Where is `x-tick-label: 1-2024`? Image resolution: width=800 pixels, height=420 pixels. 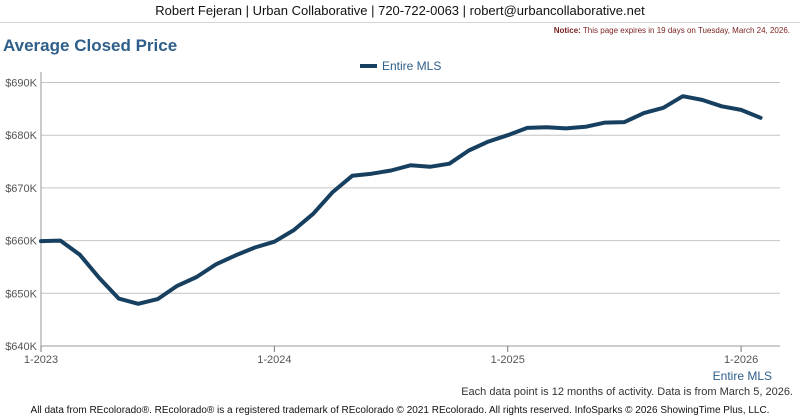
x-tick-label: 1-2024 is located at coordinates (274, 360).